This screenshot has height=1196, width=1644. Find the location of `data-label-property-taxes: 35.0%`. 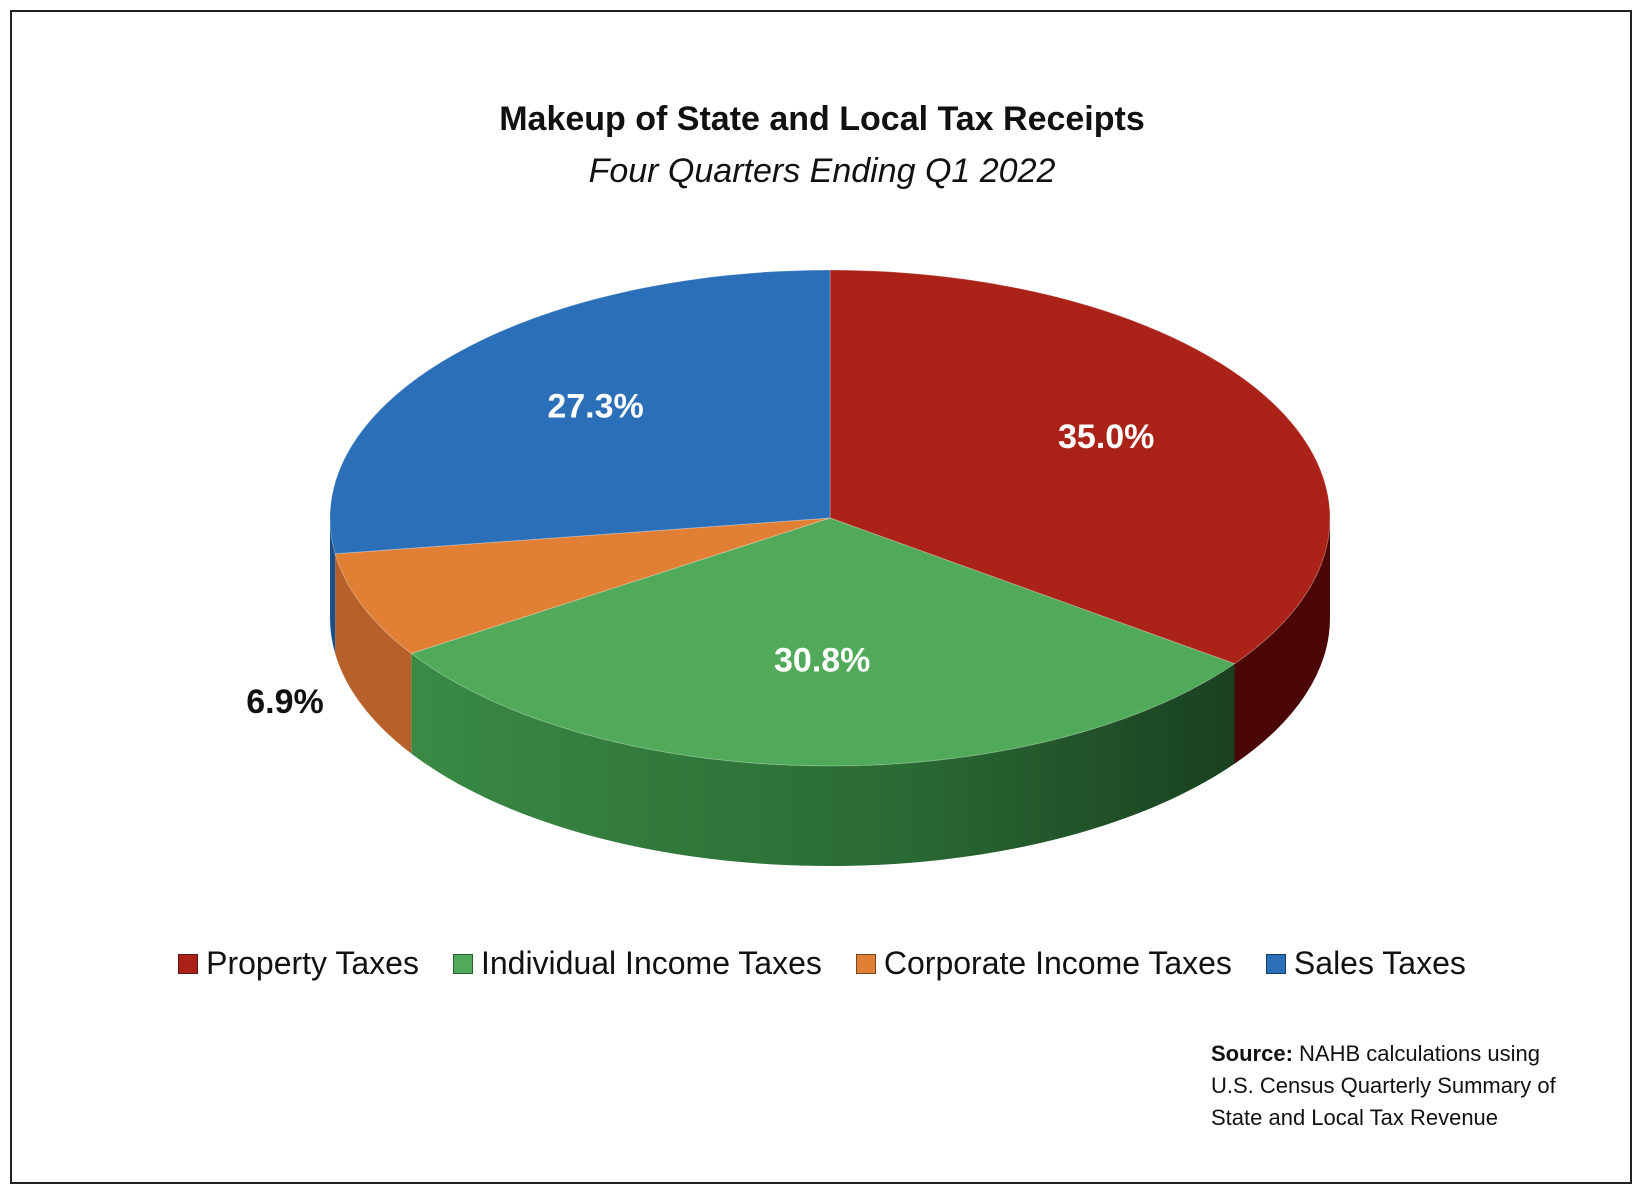

data-label-property-taxes: 35.0% is located at coordinates (1106, 437).